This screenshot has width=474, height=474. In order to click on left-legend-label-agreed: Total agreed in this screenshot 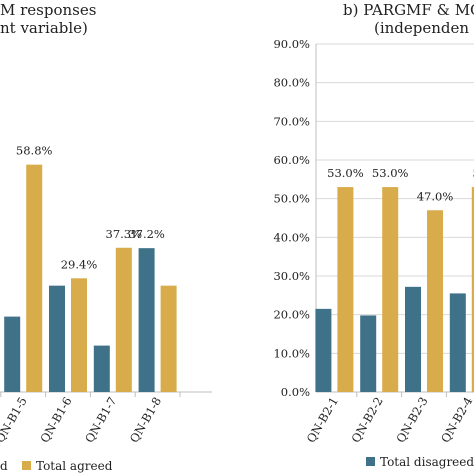, I will do `click(74, 466)`.